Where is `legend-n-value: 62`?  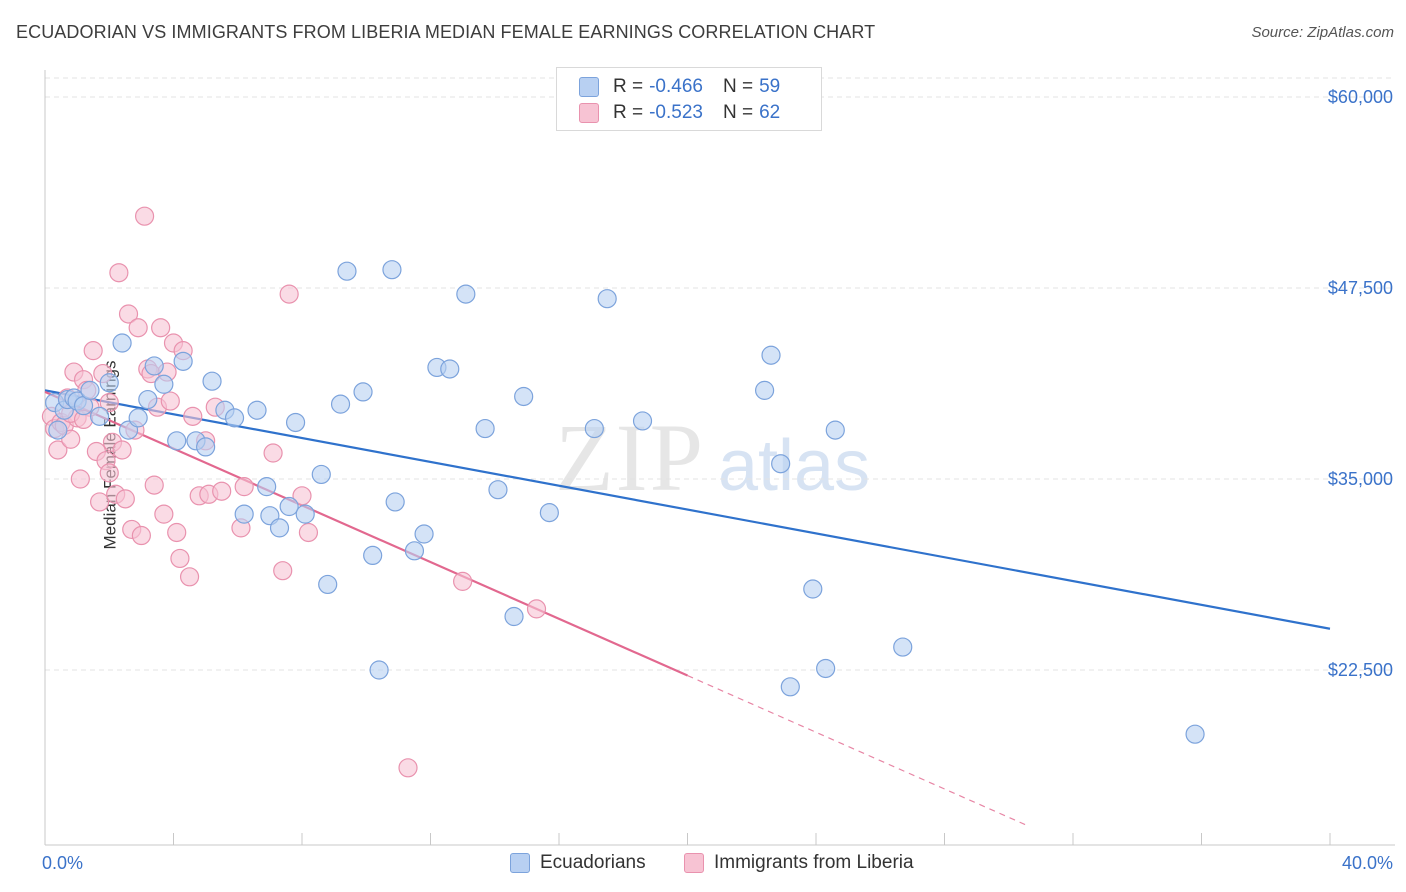 legend-n-value: 62 is located at coordinates (770, 112).